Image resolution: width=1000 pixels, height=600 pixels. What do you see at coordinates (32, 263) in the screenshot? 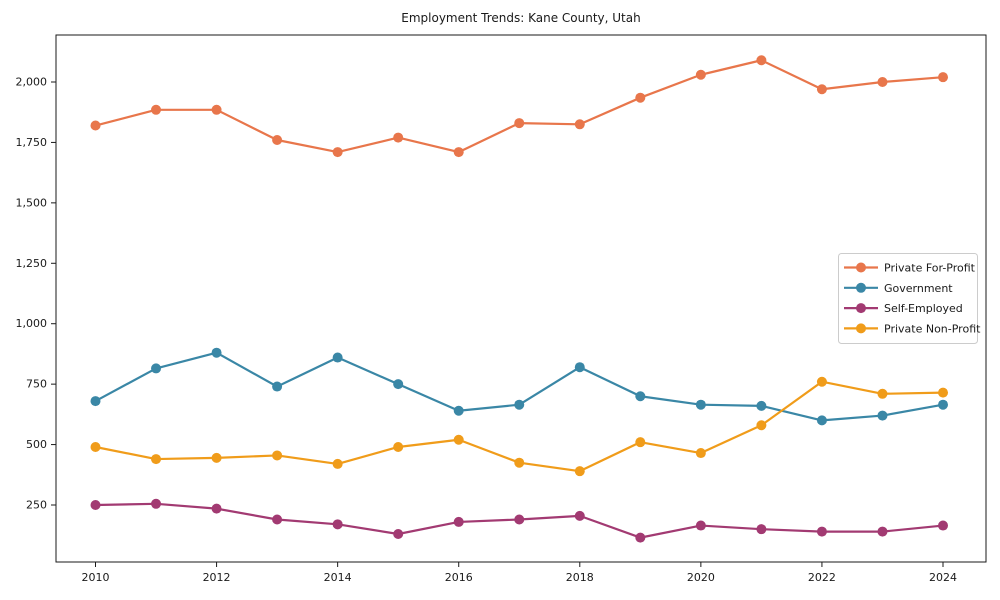
I see `y-tick-label: 1,250` at bounding box center [32, 263].